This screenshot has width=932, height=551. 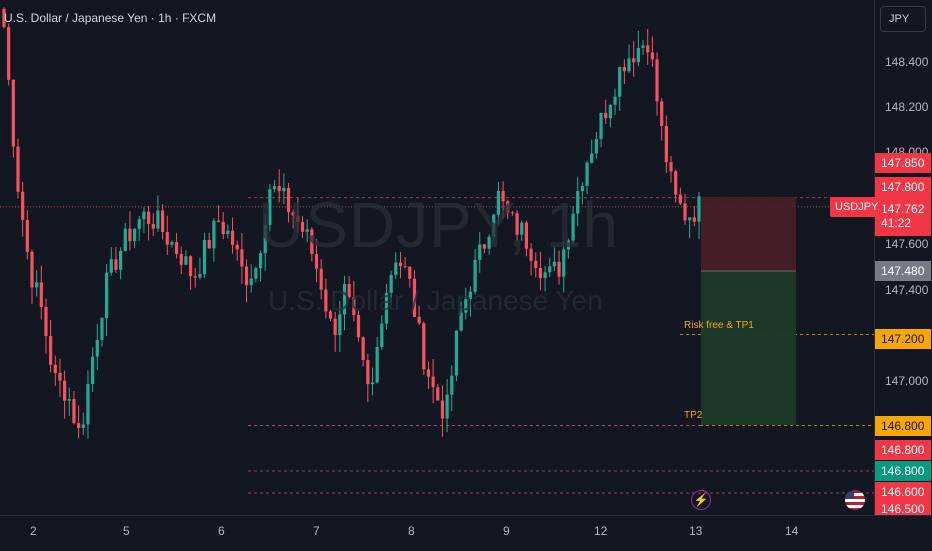 What do you see at coordinates (221, 531) in the screenshot?
I see `time-tick: 6` at bounding box center [221, 531].